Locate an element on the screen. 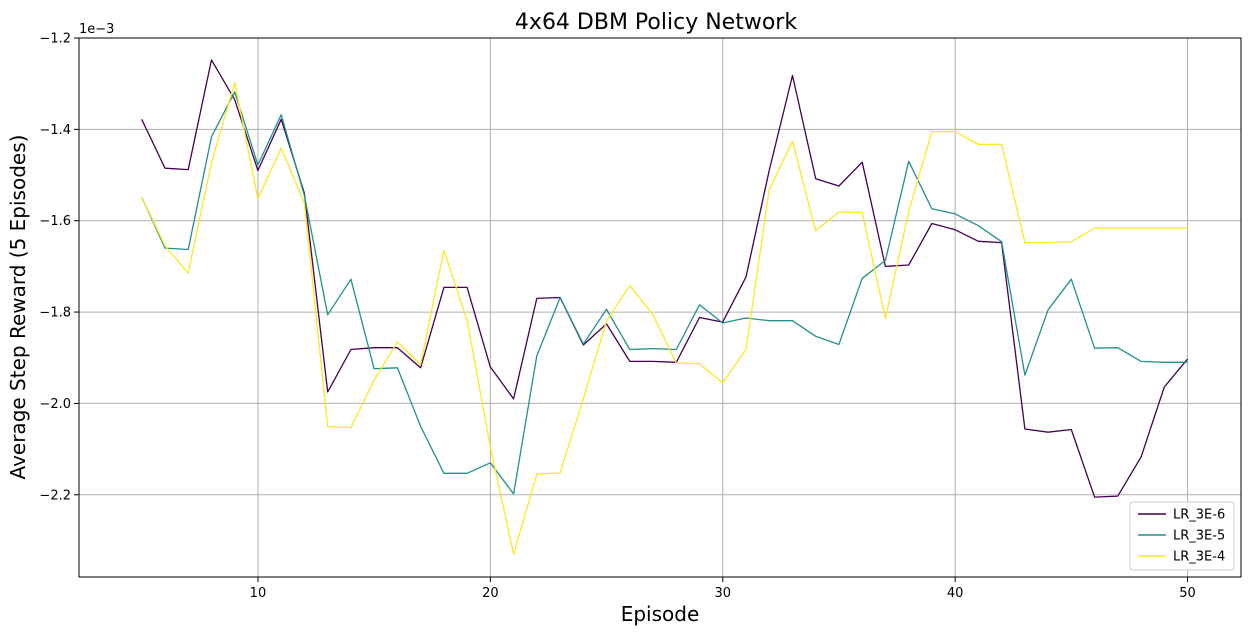 The height and width of the screenshot is (635, 1251). y-tick-label: −1.8 is located at coordinates (55, 313).